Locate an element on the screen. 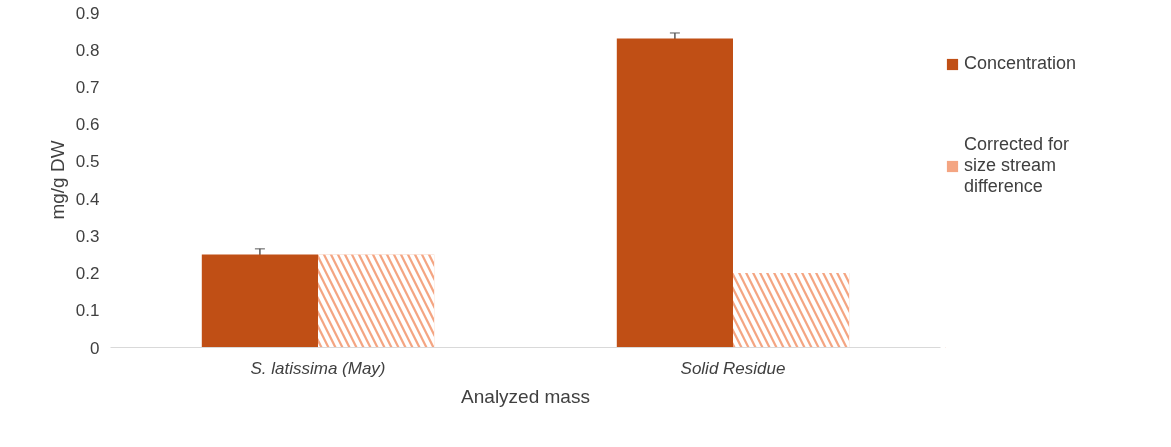 This screenshot has width=1171, height=447. y-tick-label: 0.6 is located at coordinates (87, 125).